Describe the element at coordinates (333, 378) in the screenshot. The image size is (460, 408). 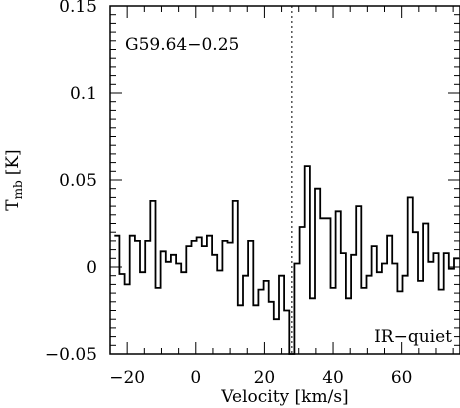
I see `x-tick-label: 40` at that location.